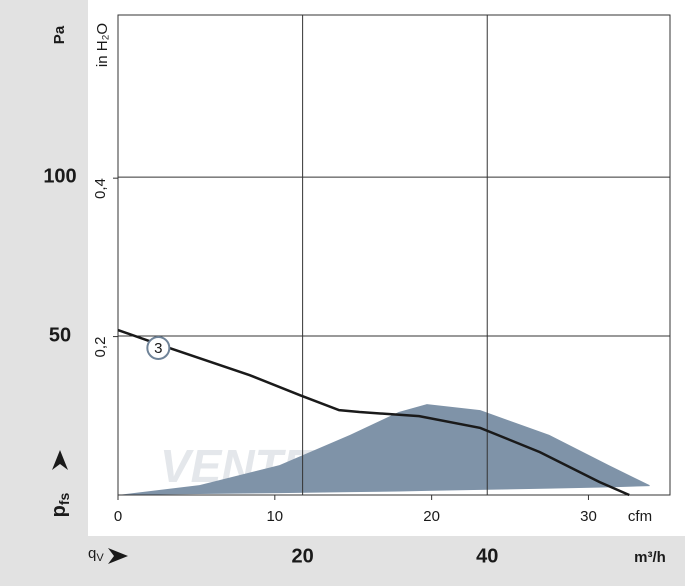 The width and height of the screenshot is (685, 586). What do you see at coordinates (431, 516) in the screenshot?
I see `x-tick-label: 20` at bounding box center [431, 516].